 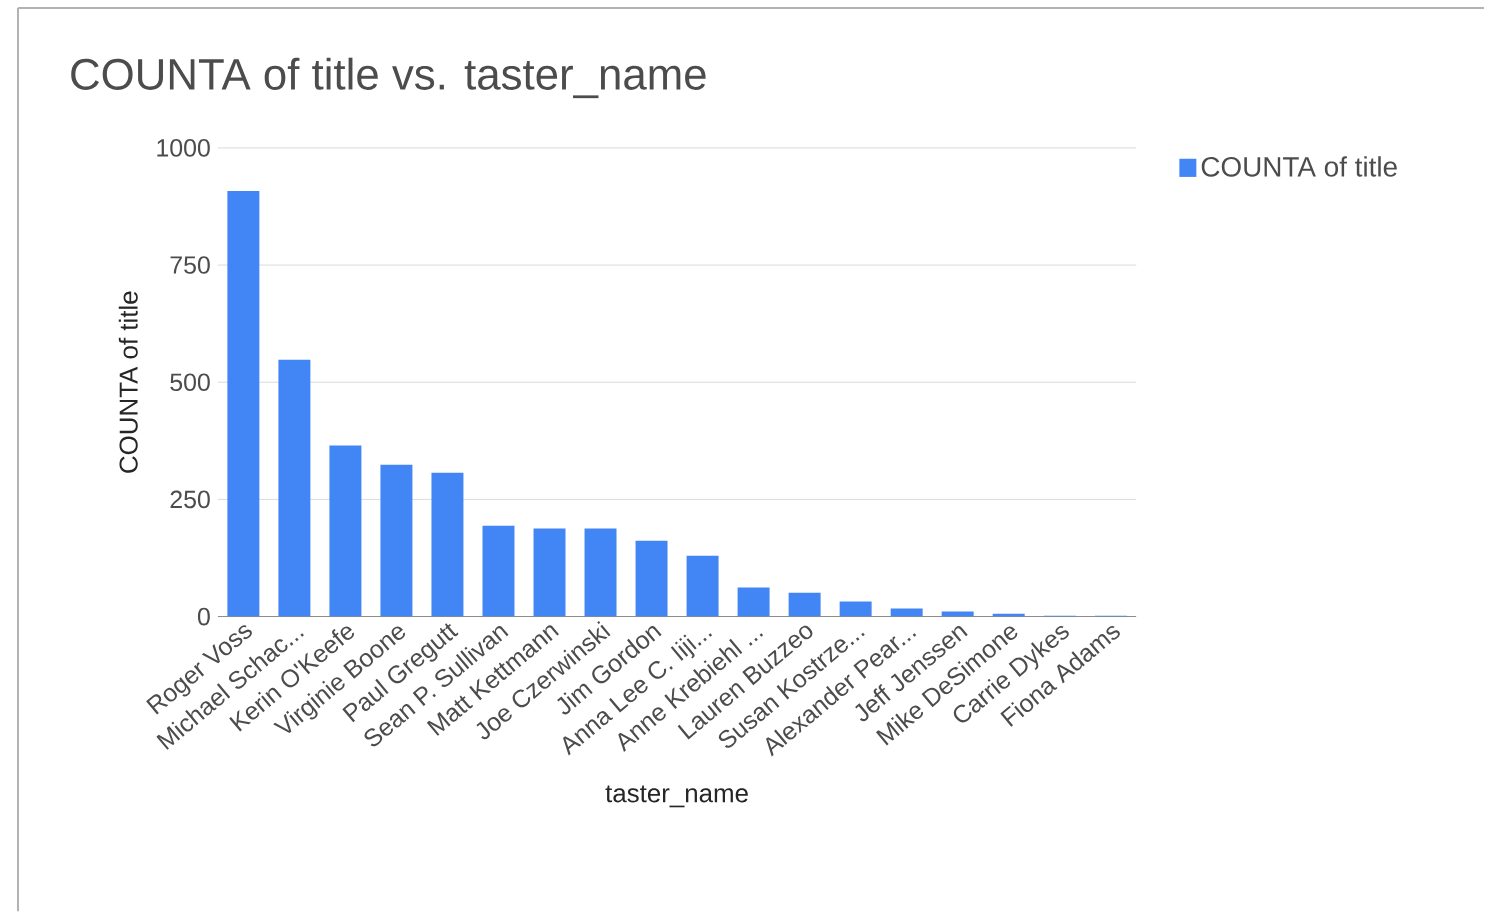 What do you see at coordinates (190, 382) in the screenshot?
I see `y-tick-label: 500` at bounding box center [190, 382].